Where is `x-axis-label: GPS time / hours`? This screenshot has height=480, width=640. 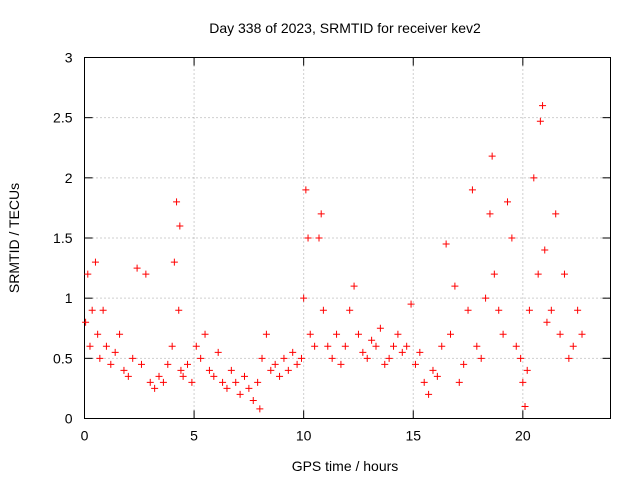
x-axis-label: GPS time / hours is located at coordinates (345, 466).